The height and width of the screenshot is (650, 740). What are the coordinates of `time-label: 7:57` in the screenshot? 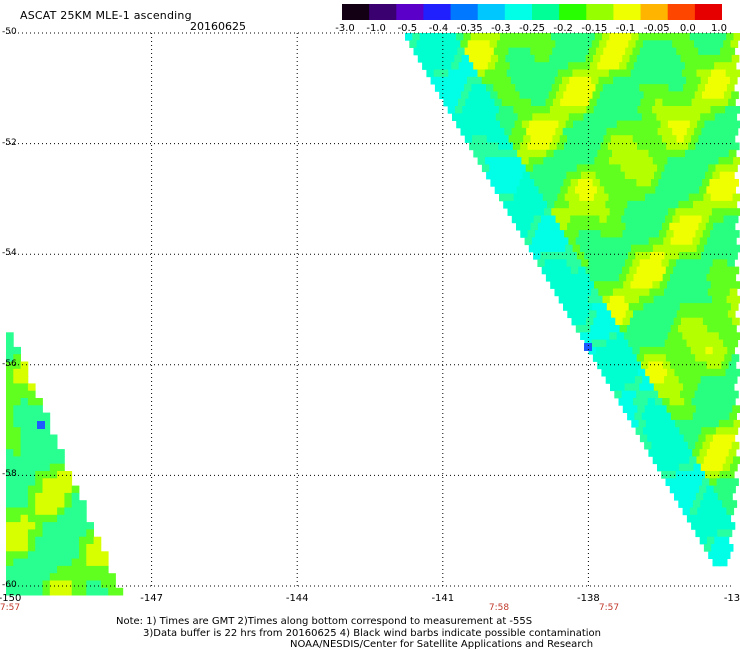 It's located at (10, 608).